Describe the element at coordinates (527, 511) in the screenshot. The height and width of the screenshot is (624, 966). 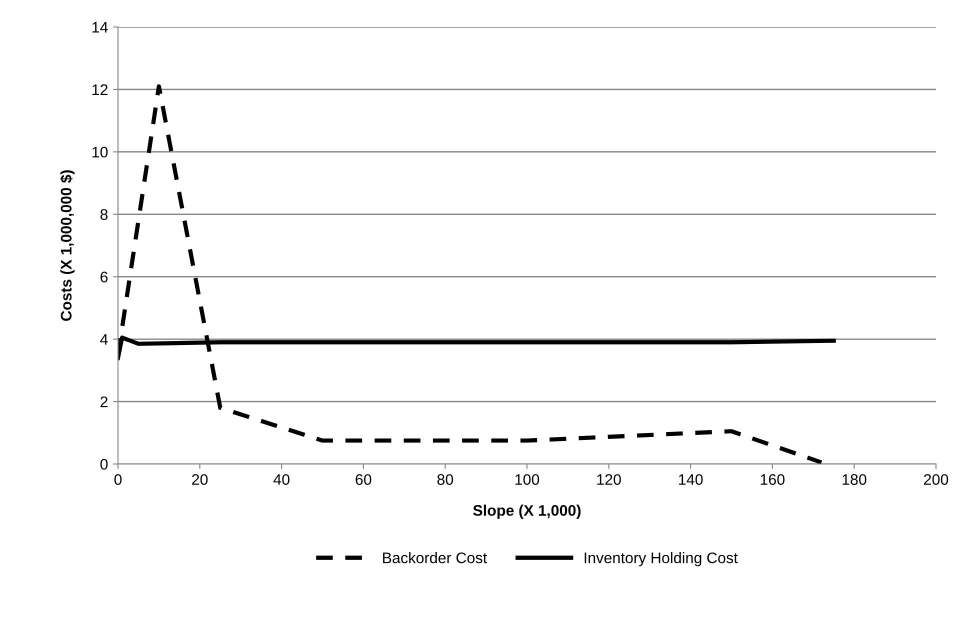
I see `x-axis-title: Slope (X 1,000)` at that location.